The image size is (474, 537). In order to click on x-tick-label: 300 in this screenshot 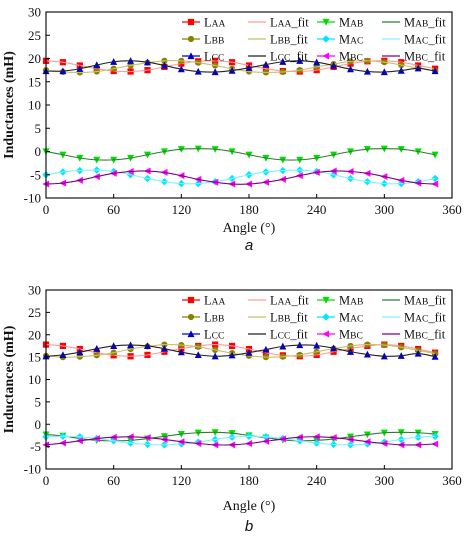, I will do `click(385, 209)`.